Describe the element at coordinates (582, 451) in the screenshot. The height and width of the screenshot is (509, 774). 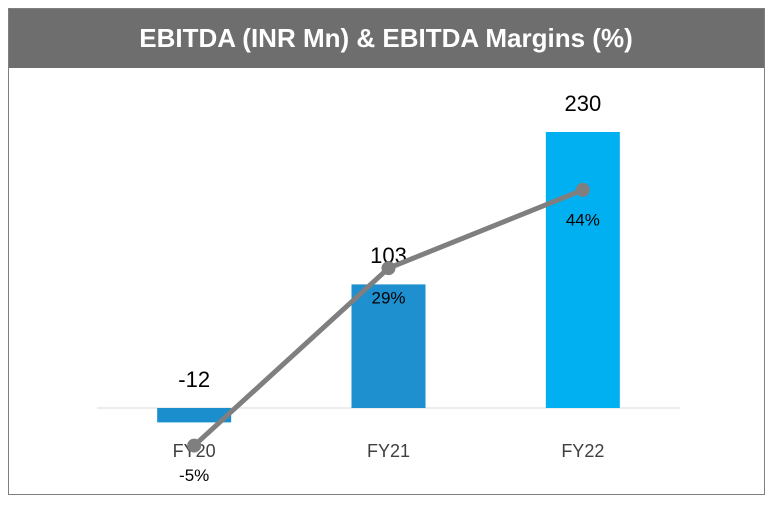
I see `x-tick-label: FY22` at that location.